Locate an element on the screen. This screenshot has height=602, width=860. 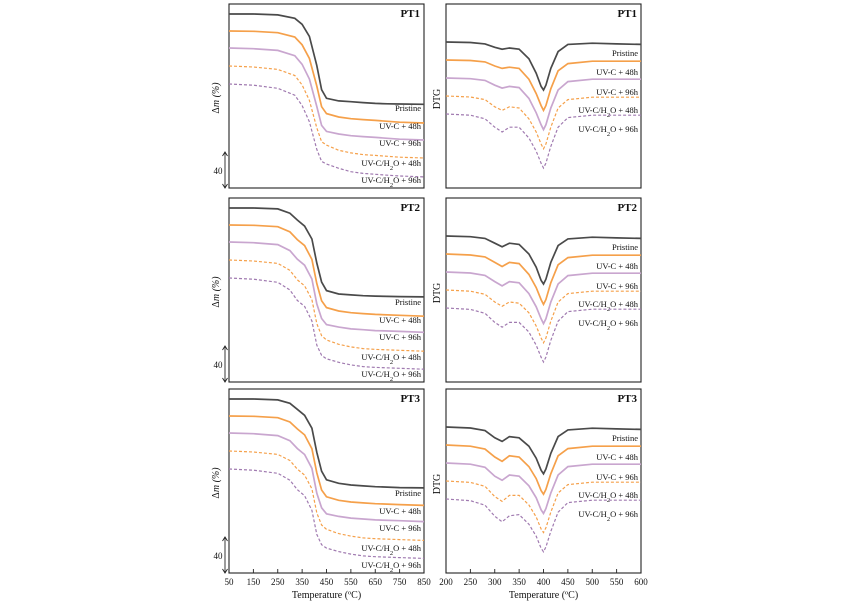
x-tick-label: 400 is located at coordinates (544, 582).